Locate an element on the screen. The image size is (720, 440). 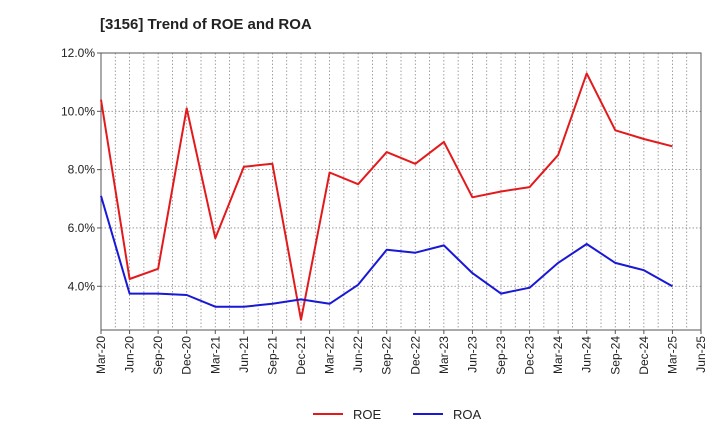
y-tick-label: 8.0% is located at coordinates (82, 170).